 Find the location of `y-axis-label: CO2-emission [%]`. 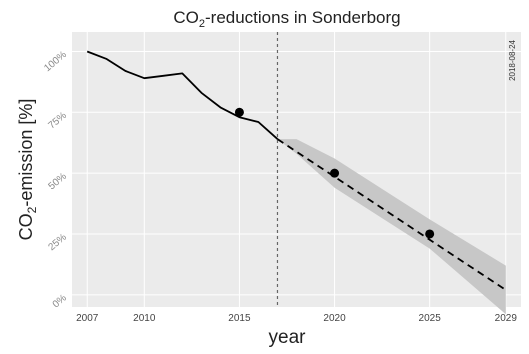

y-axis-label: CO2-emission [%] is located at coordinates (27, 170).